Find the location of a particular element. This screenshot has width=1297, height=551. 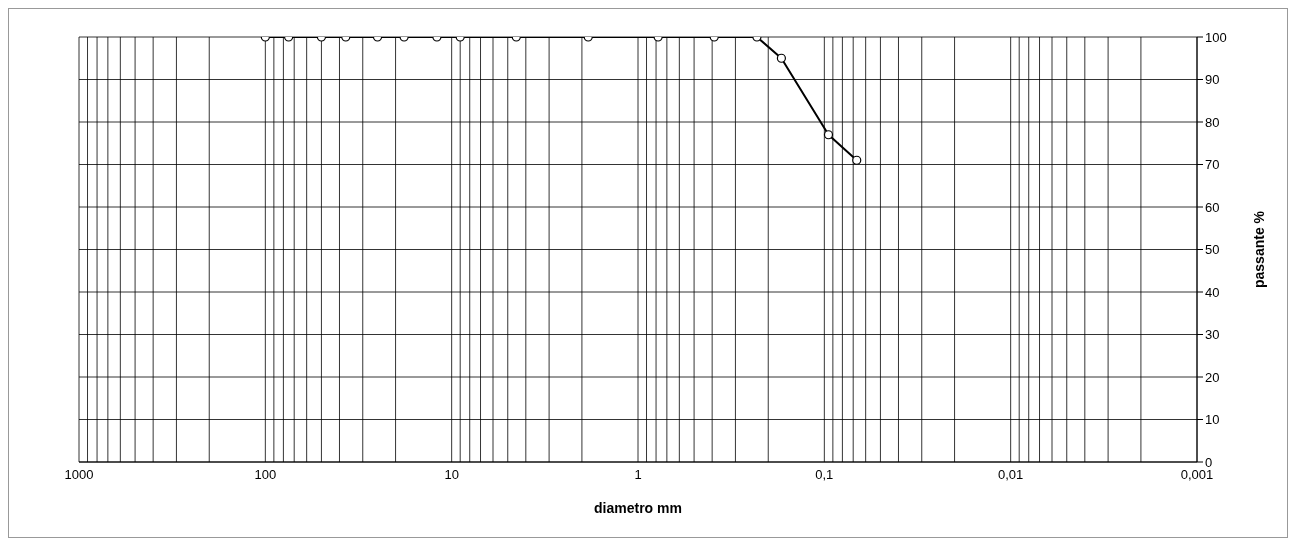

y-tick-label: 0 is located at coordinates (1209, 462).